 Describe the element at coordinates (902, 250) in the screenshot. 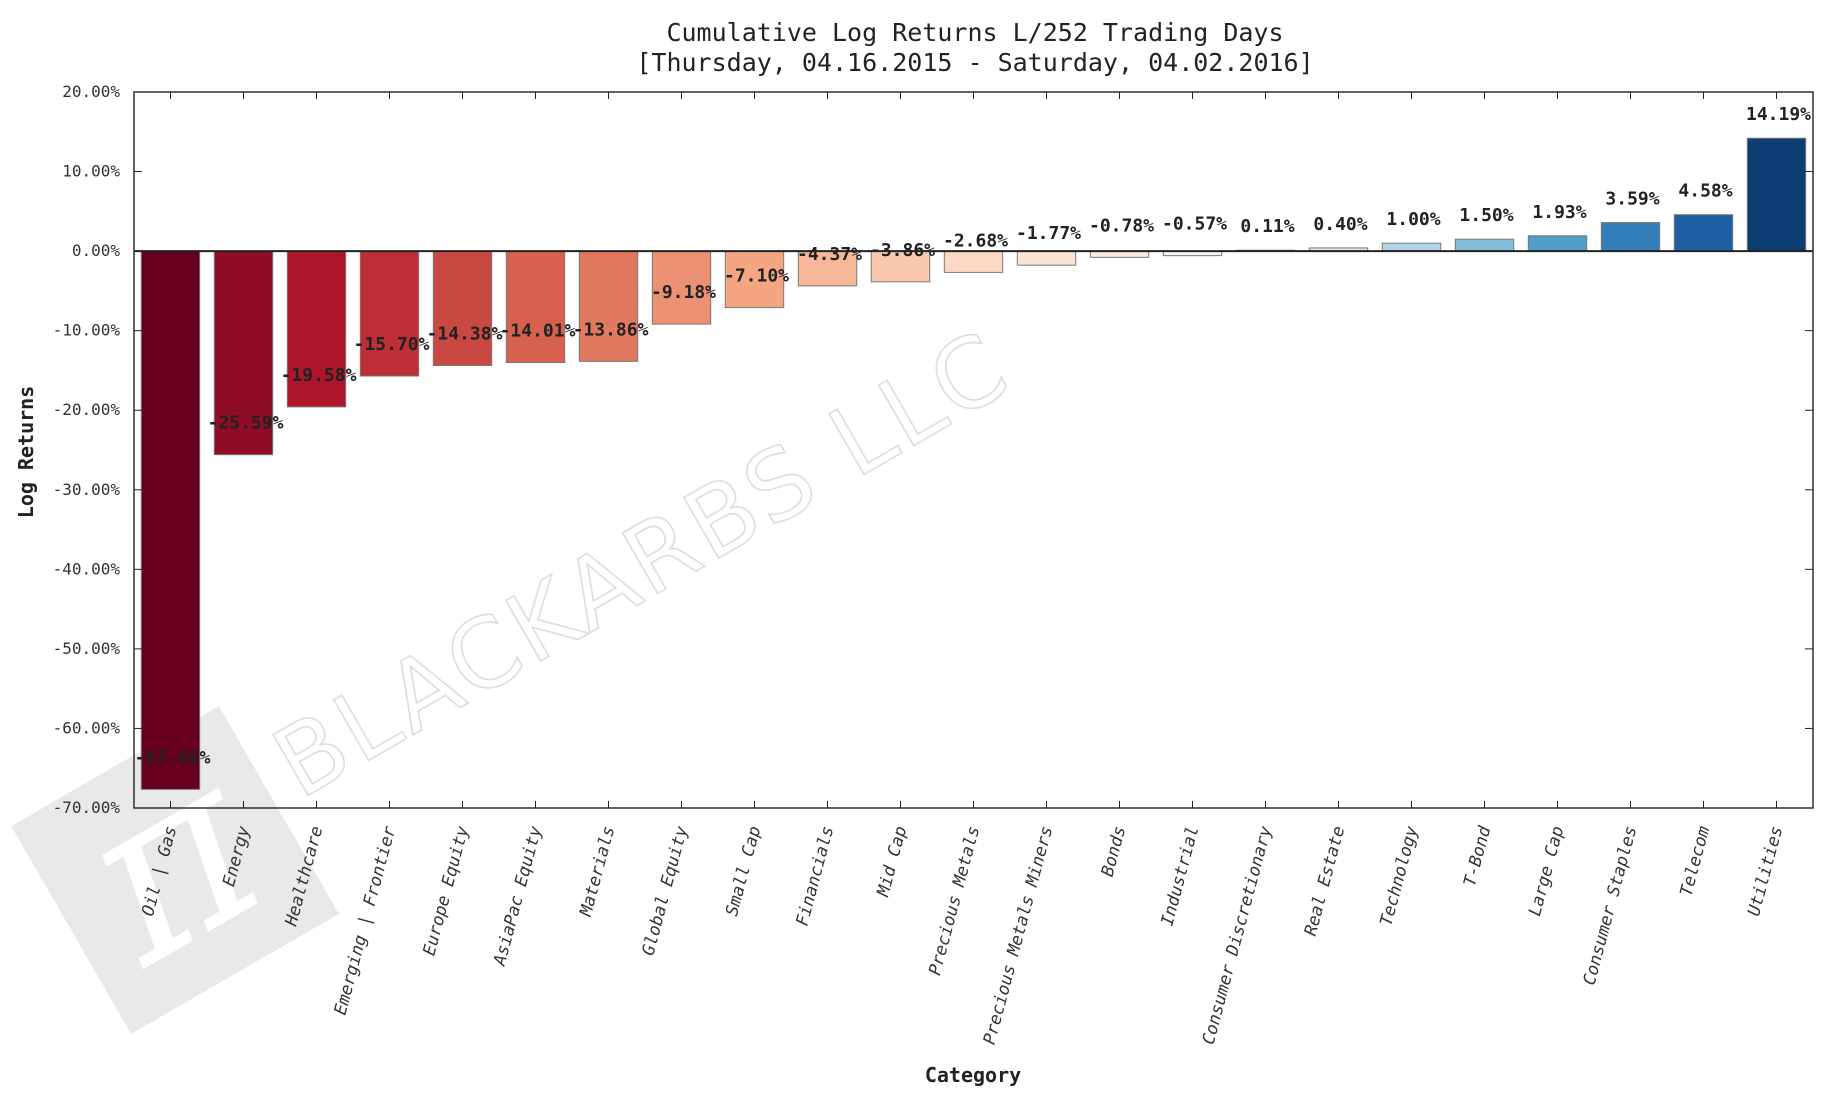

I see `data-label-10: -3.86%` at that location.